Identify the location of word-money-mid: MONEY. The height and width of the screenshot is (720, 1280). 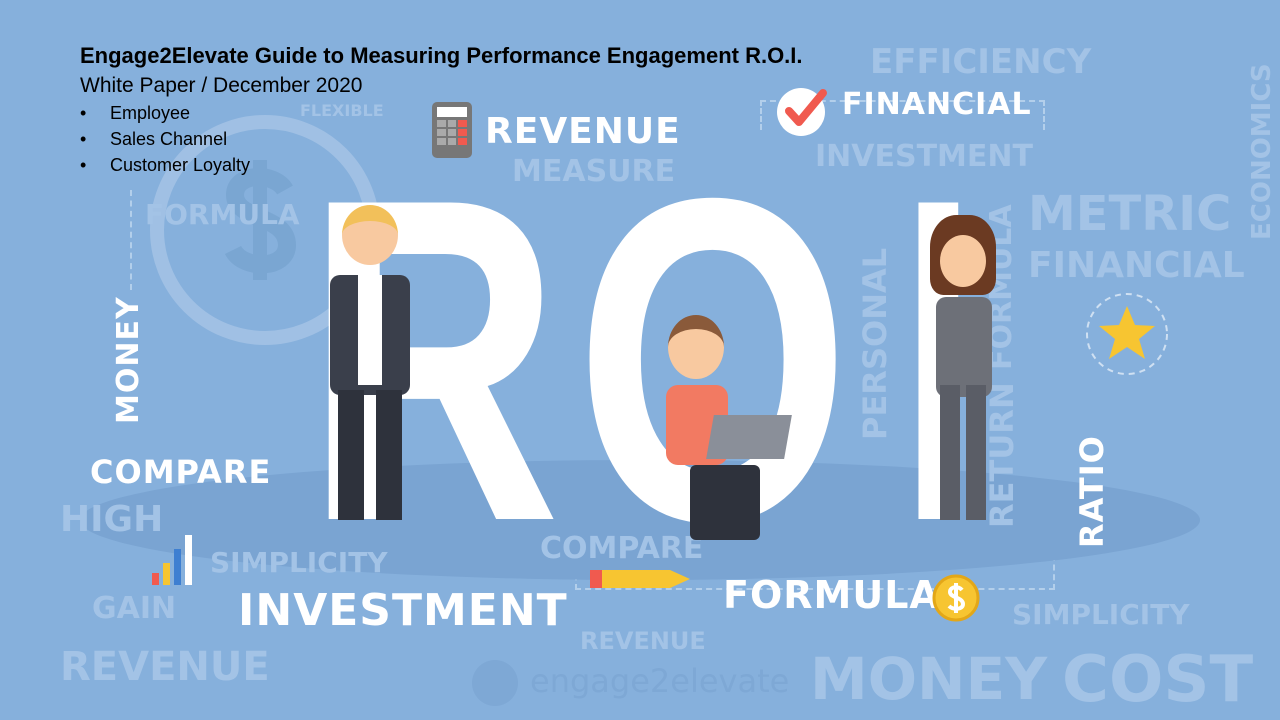
(929, 679).